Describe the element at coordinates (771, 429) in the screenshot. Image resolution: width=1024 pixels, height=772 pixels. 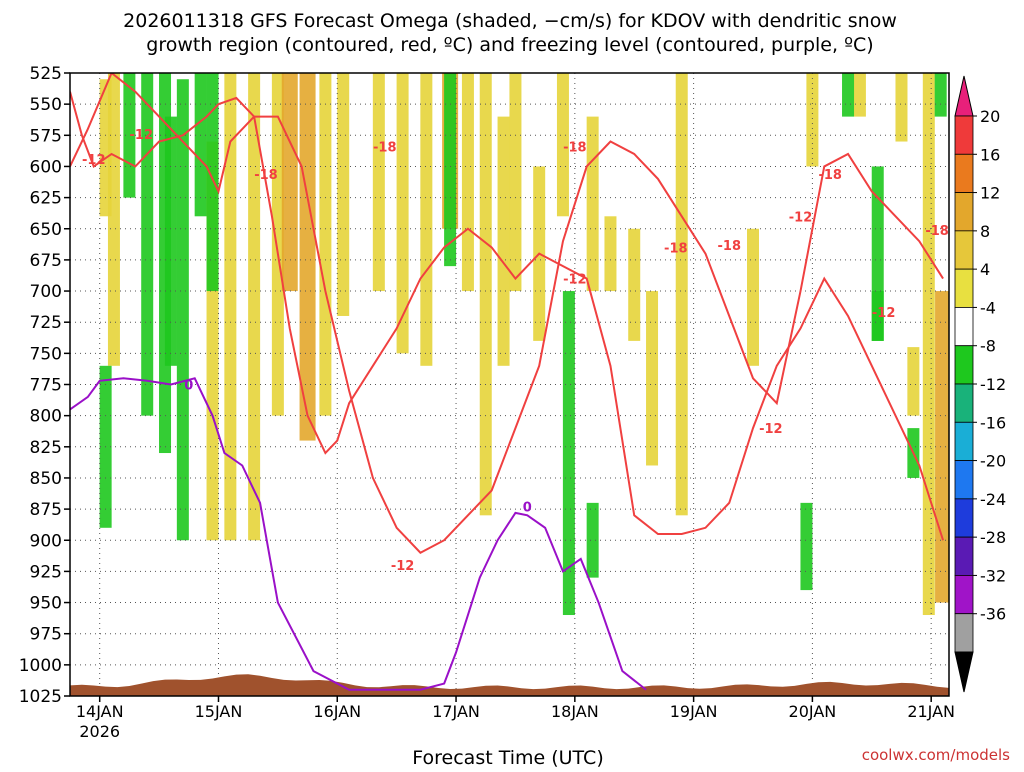
I see `contour-label-8: -12` at that location.